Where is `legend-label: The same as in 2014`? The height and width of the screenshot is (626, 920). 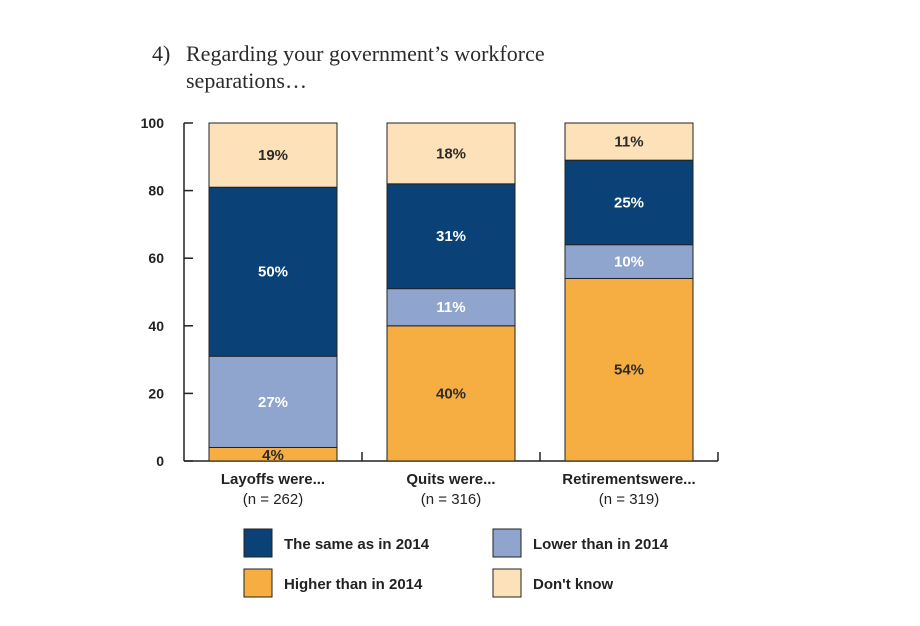 legend-label: The same as in 2014 is located at coordinates (357, 544).